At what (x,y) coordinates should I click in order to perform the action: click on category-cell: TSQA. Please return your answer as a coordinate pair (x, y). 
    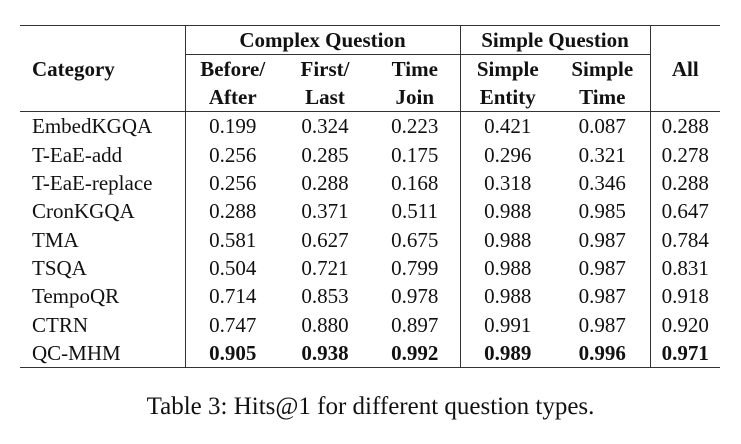
    Looking at the image, I should click on (103, 268).